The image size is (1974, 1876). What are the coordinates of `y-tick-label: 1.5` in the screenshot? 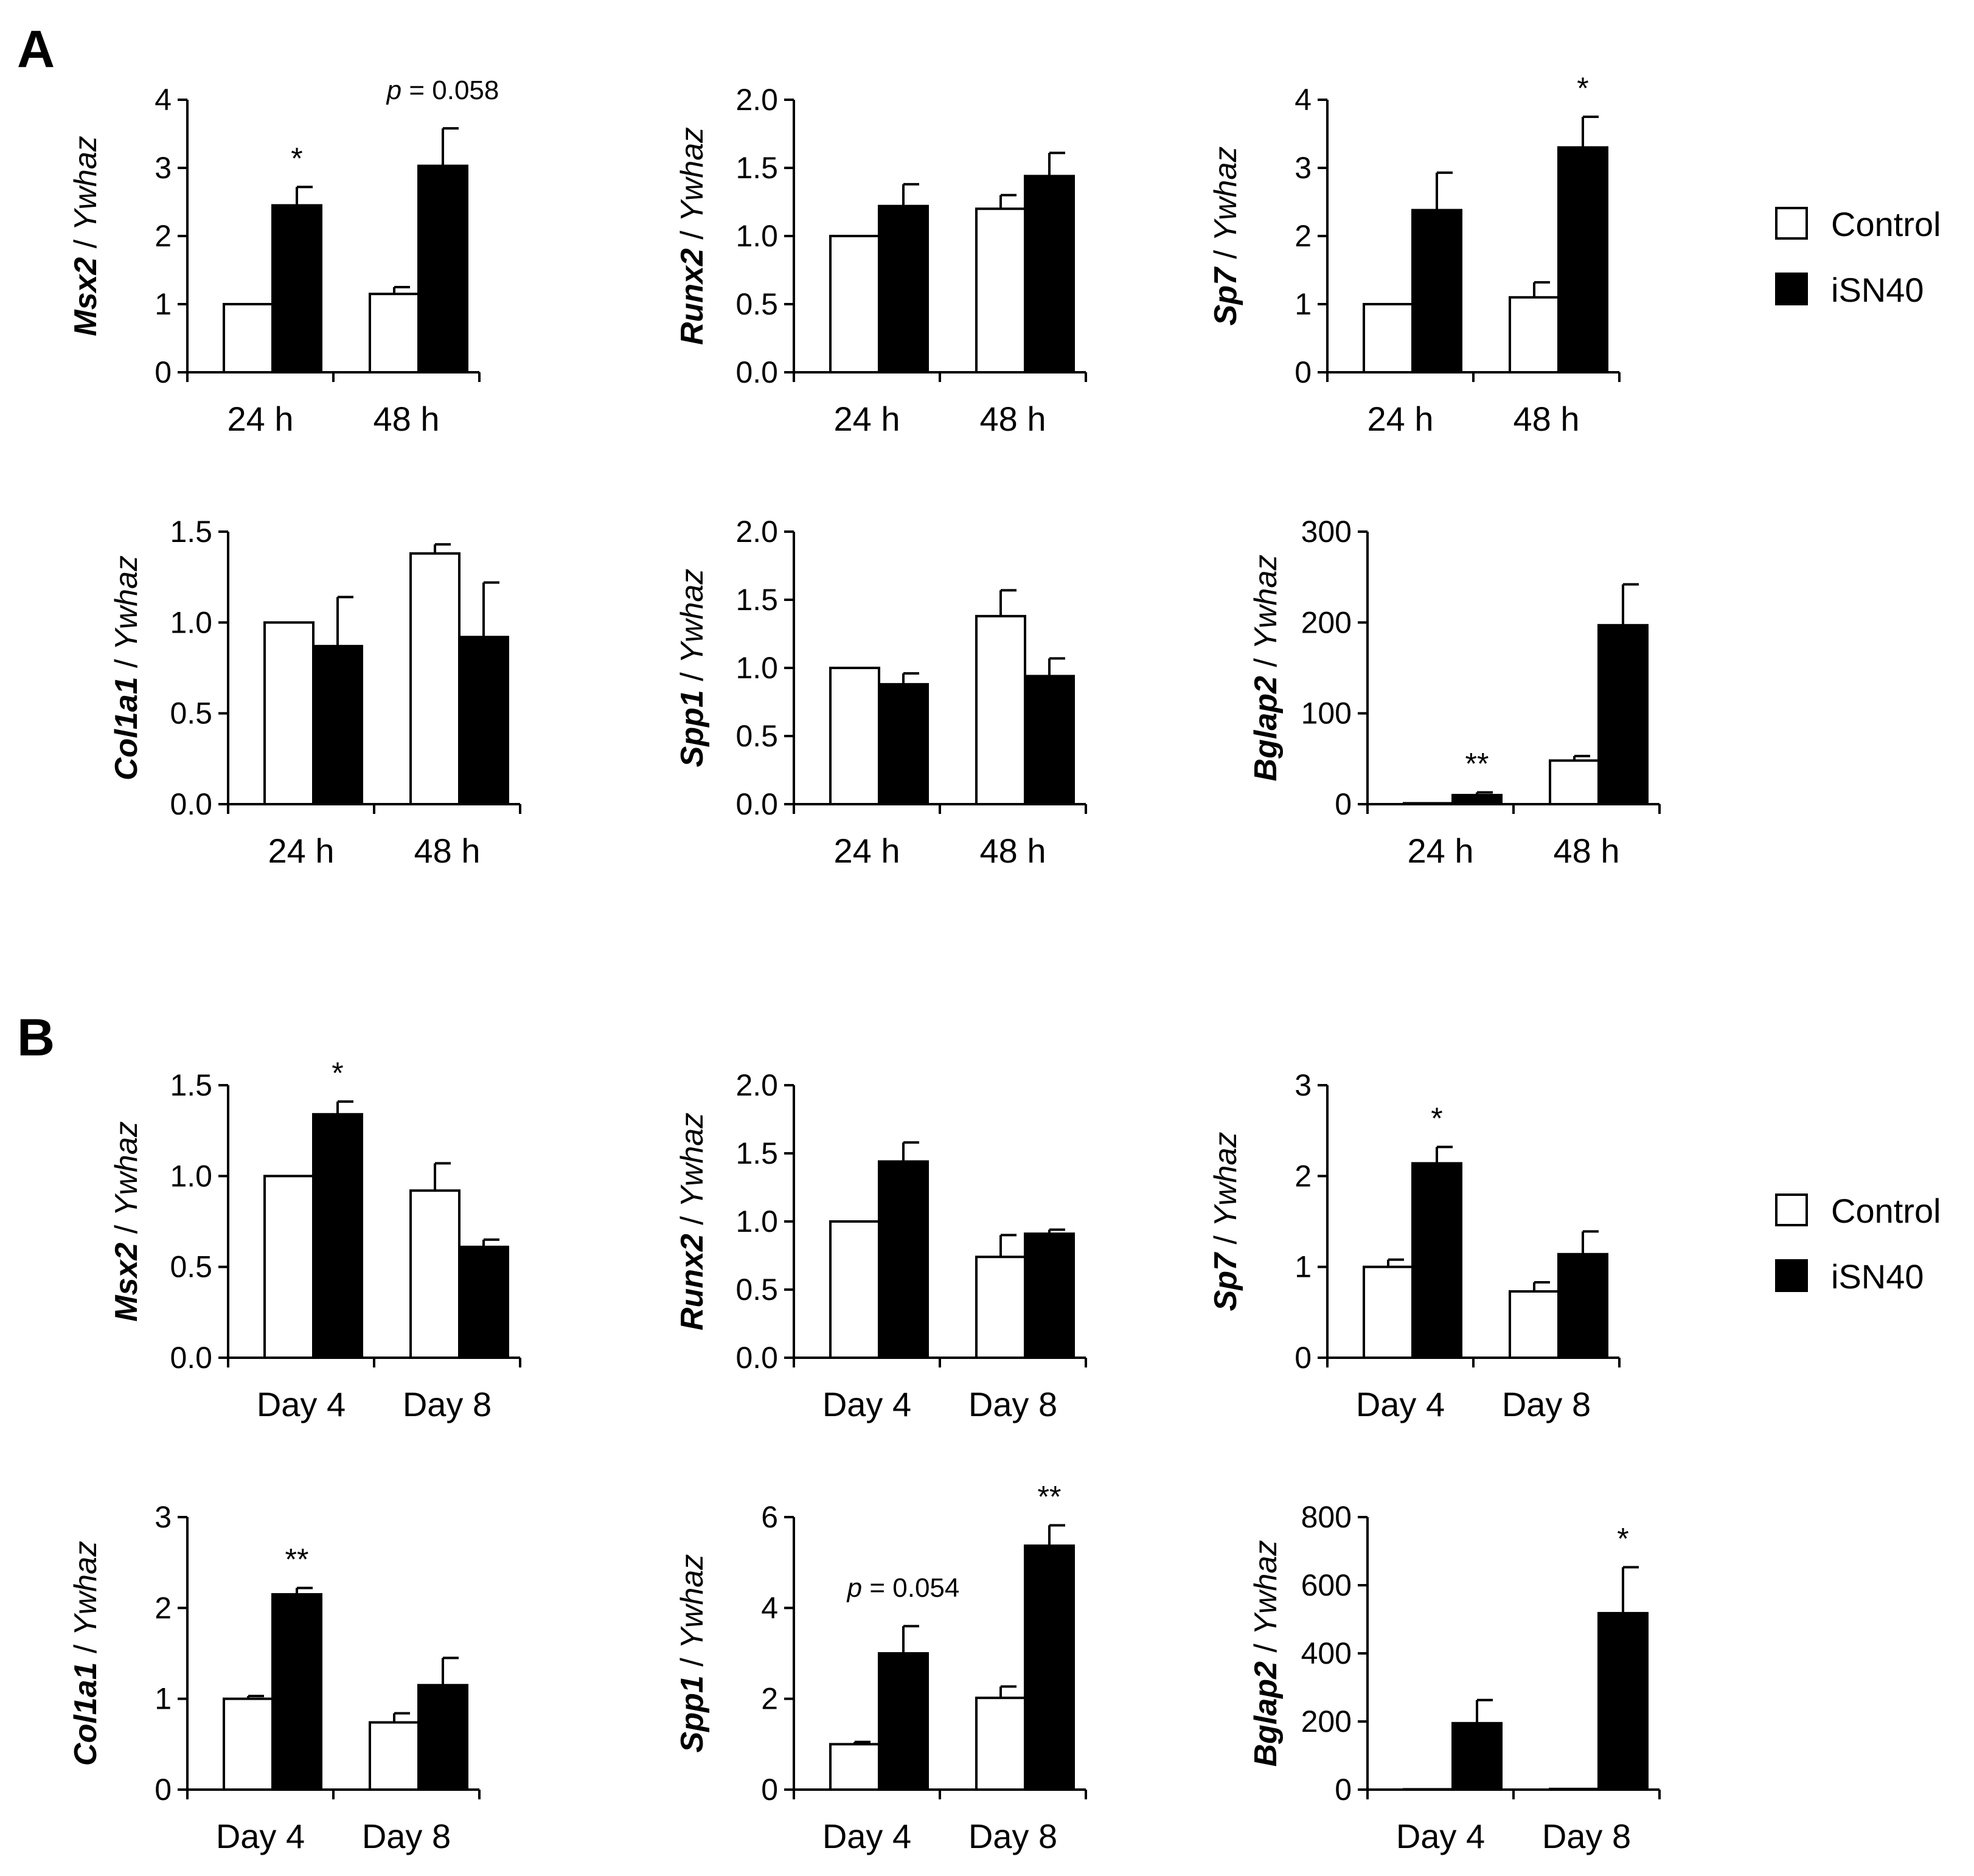 It's located at (756, 600).